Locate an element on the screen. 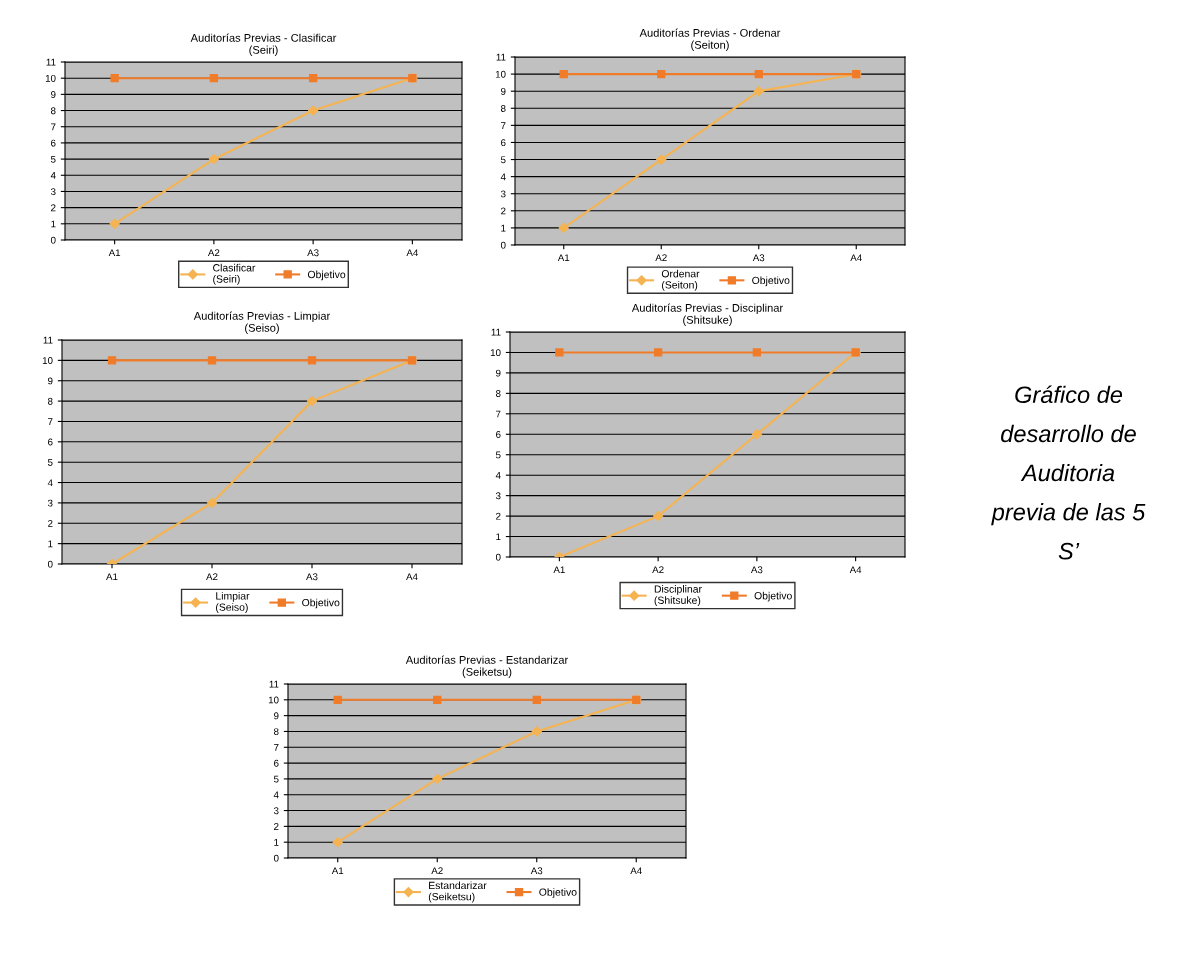  legend-label: Disciplinar (Shitsuke) is located at coordinates (678, 595).